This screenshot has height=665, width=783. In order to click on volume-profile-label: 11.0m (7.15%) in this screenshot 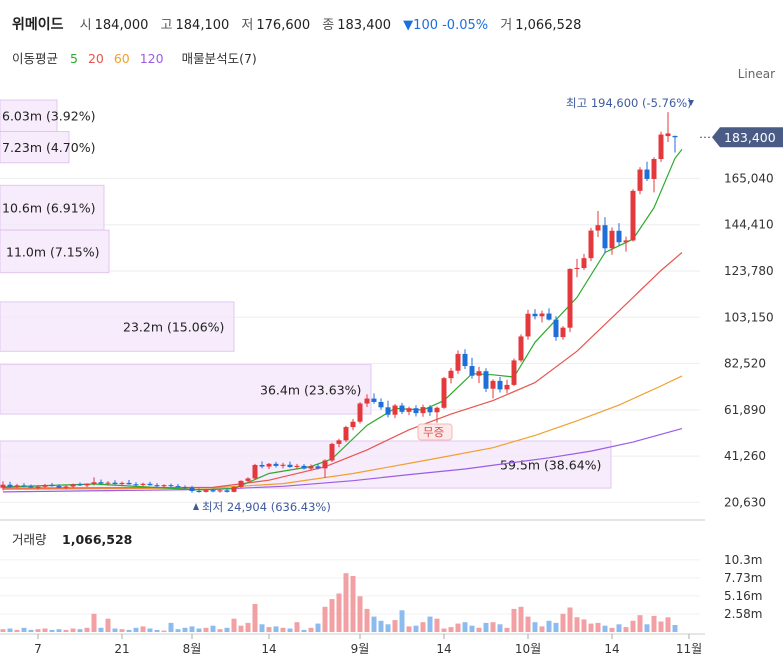, I will do `click(52, 251)`.